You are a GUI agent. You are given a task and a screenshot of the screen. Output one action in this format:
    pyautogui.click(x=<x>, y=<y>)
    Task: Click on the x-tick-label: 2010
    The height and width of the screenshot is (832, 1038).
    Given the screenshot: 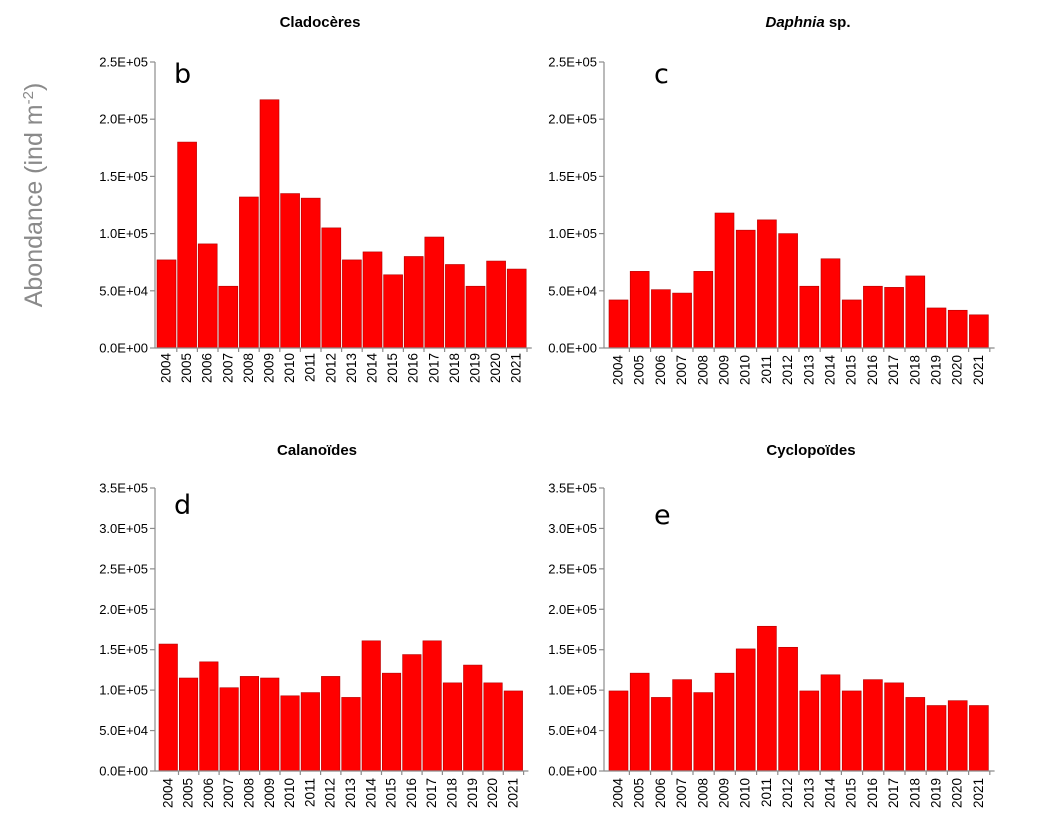 What is the action you would take?
    pyautogui.click(x=289, y=368)
    